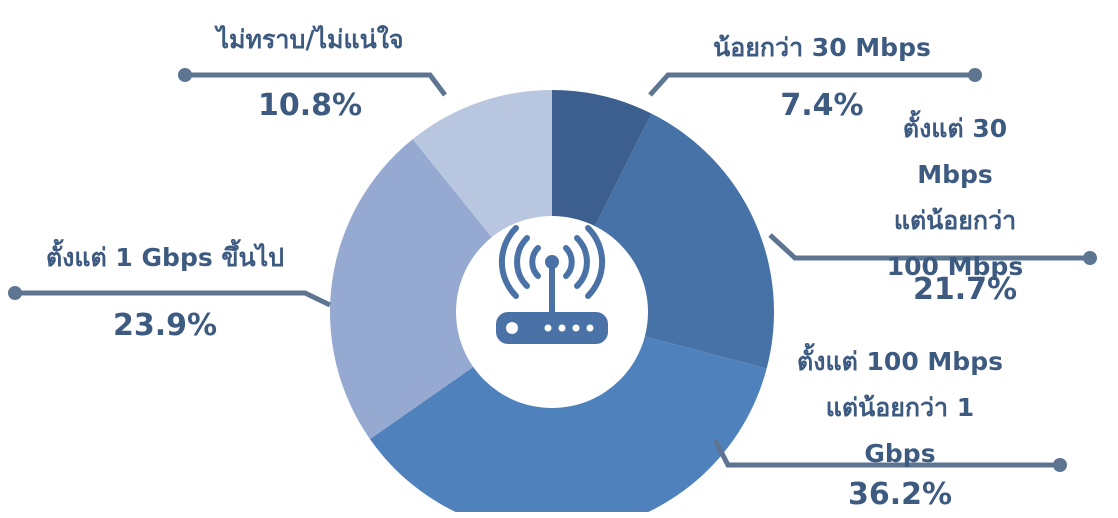 The height and width of the screenshot is (518, 1118). I want to click on category-label: ตั้งแต่ 30 Mbps แต่น้อยกว่า 100 Mbps, so click(955, 197).